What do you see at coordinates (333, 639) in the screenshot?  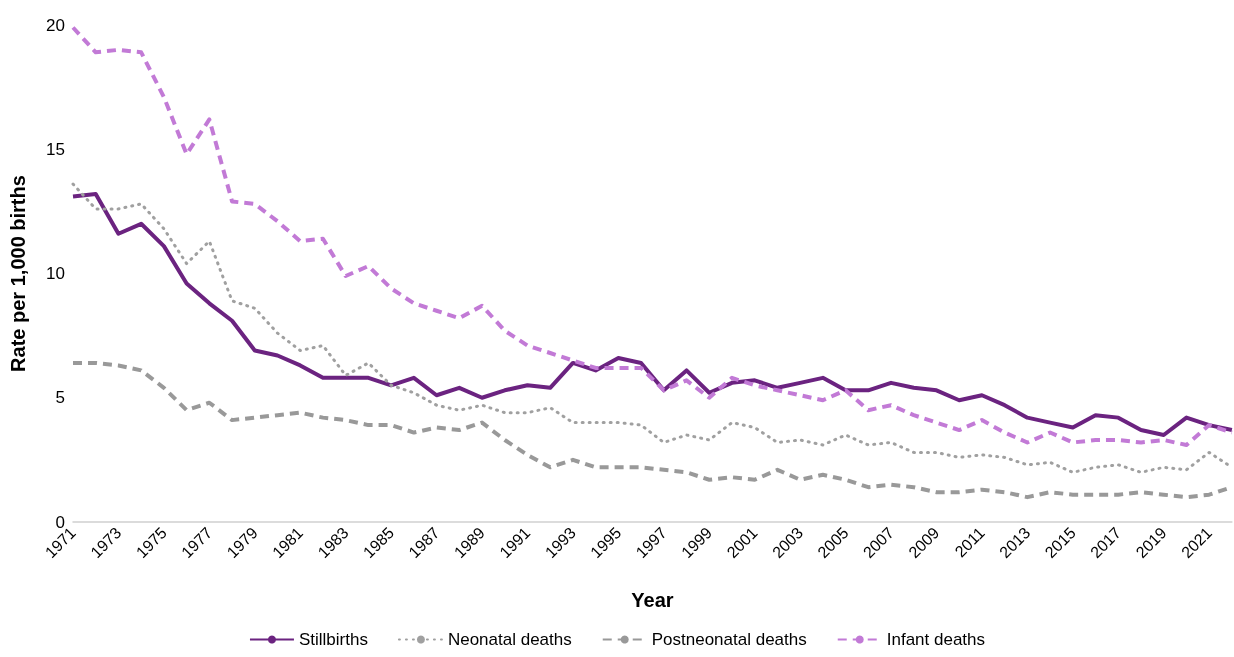 I see `legend-label: Stillbirths` at bounding box center [333, 639].